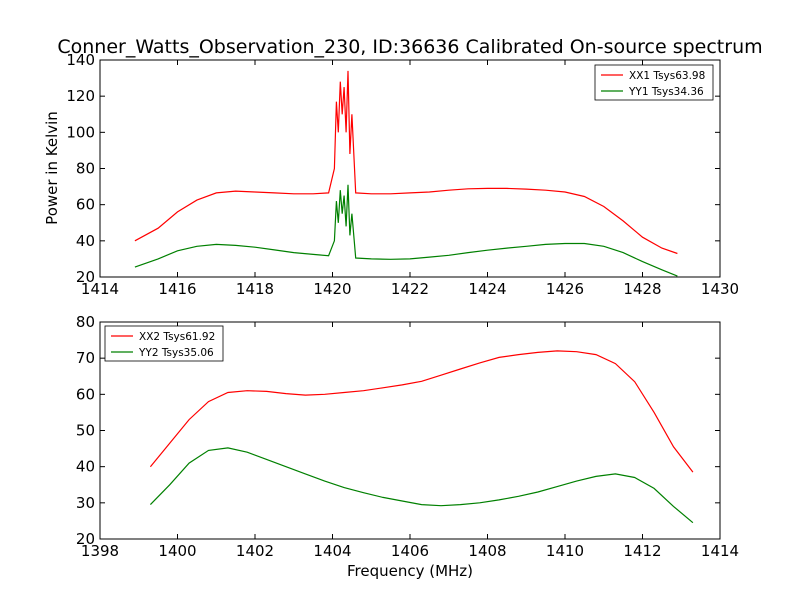  Describe the element at coordinates (332, 289) in the screenshot. I see `x-tick-label: 1420` at that location.